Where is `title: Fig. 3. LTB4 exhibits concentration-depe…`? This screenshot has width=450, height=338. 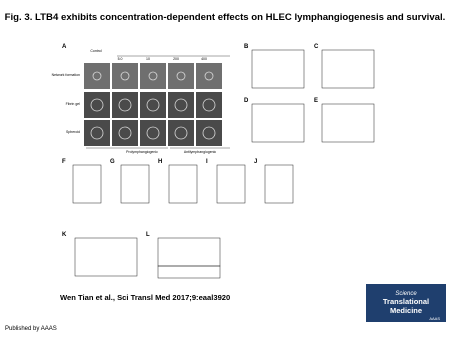
title: Fig. 3. LTB4 exhibits concentration-depe… is located at coordinates (225, 17).